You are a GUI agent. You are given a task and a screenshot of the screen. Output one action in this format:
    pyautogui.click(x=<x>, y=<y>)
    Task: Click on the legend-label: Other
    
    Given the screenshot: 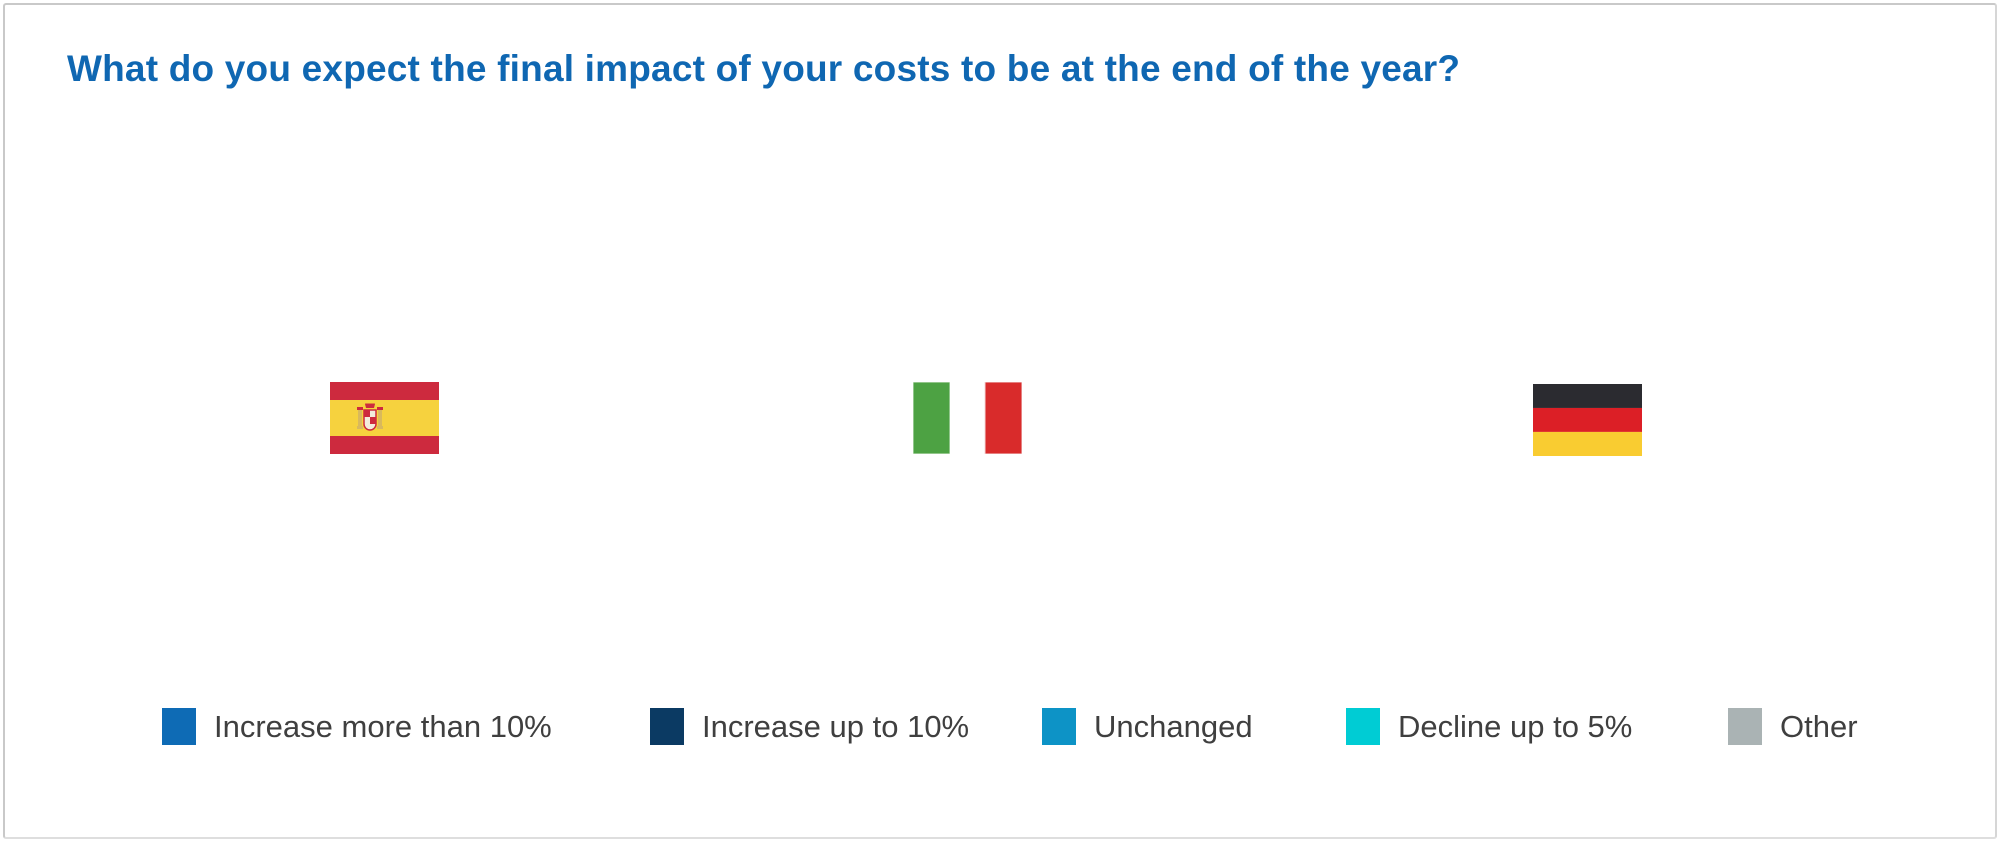 What is the action you would take?
    pyautogui.click(x=1819, y=726)
    